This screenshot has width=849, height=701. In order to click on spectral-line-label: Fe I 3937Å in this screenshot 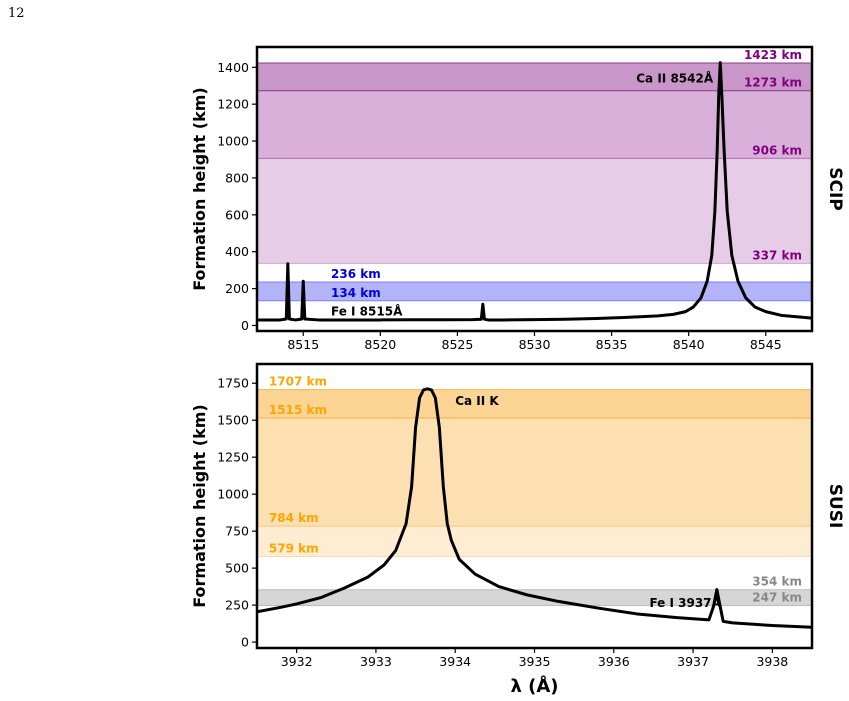, I will do `click(685, 602)`.